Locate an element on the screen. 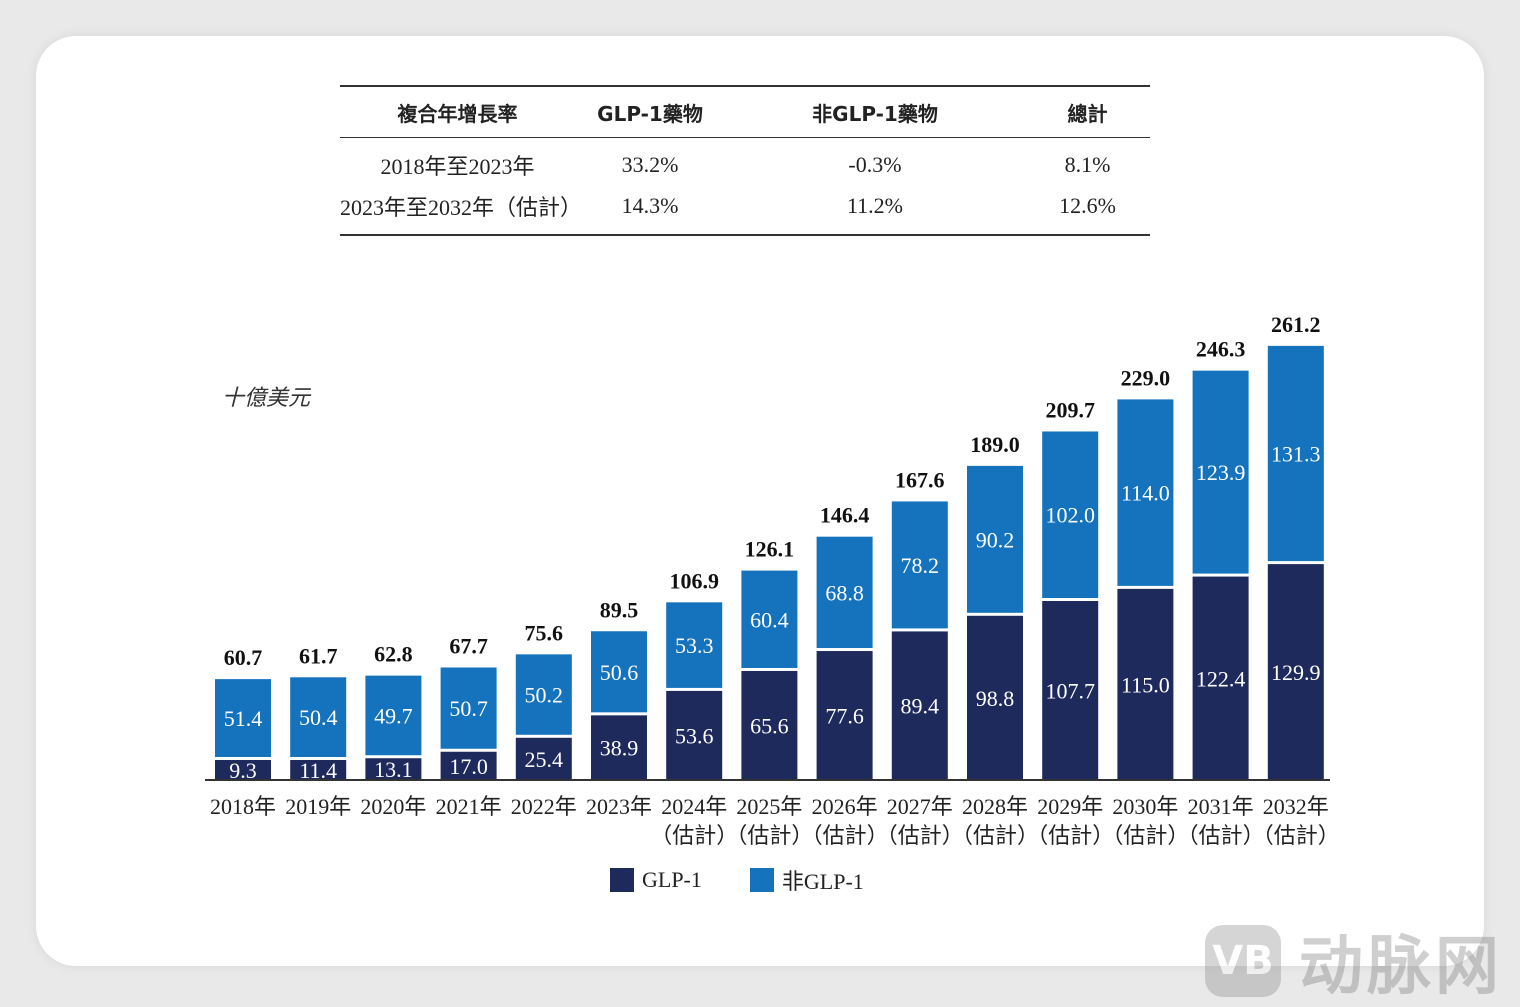  total-label: 62.8 is located at coordinates (393, 654).